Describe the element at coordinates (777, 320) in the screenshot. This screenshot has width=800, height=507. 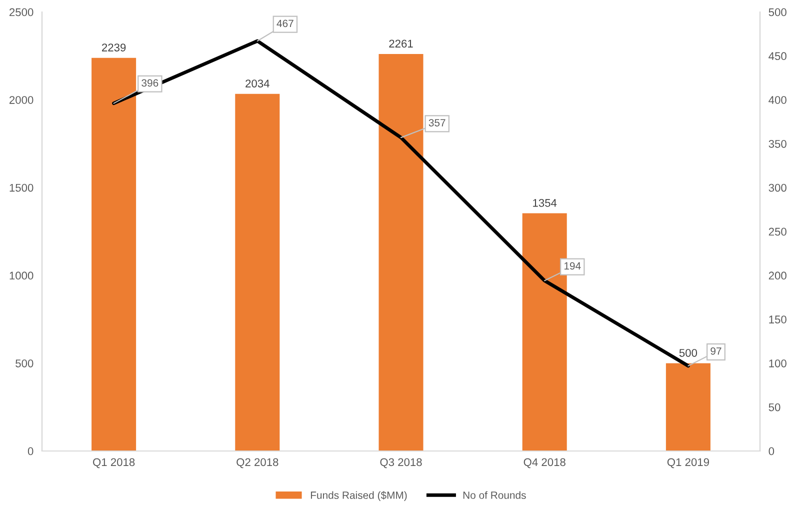
I see `y2-tick-label: 150` at that location.